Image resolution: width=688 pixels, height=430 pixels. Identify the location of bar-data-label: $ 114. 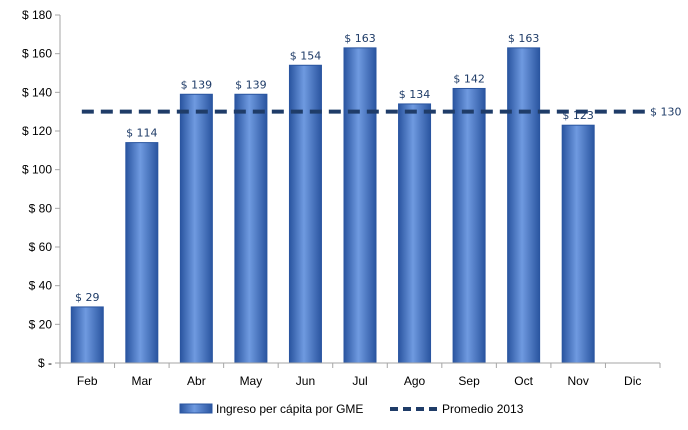
(142, 133).